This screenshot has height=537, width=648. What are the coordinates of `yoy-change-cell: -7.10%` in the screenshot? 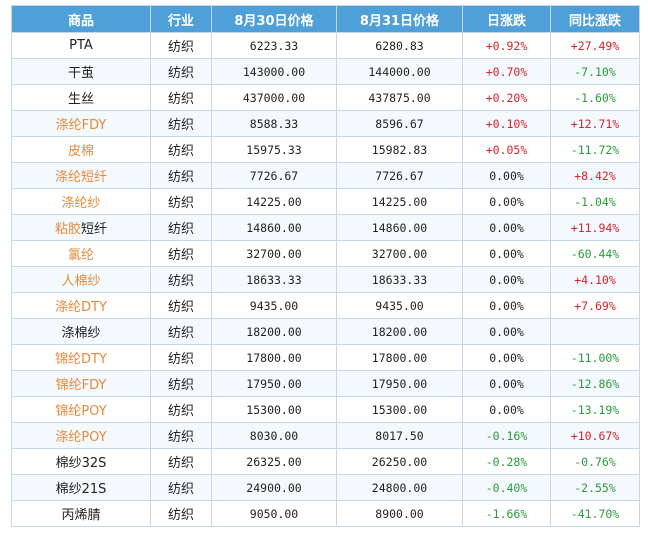 It's located at (595, 71).